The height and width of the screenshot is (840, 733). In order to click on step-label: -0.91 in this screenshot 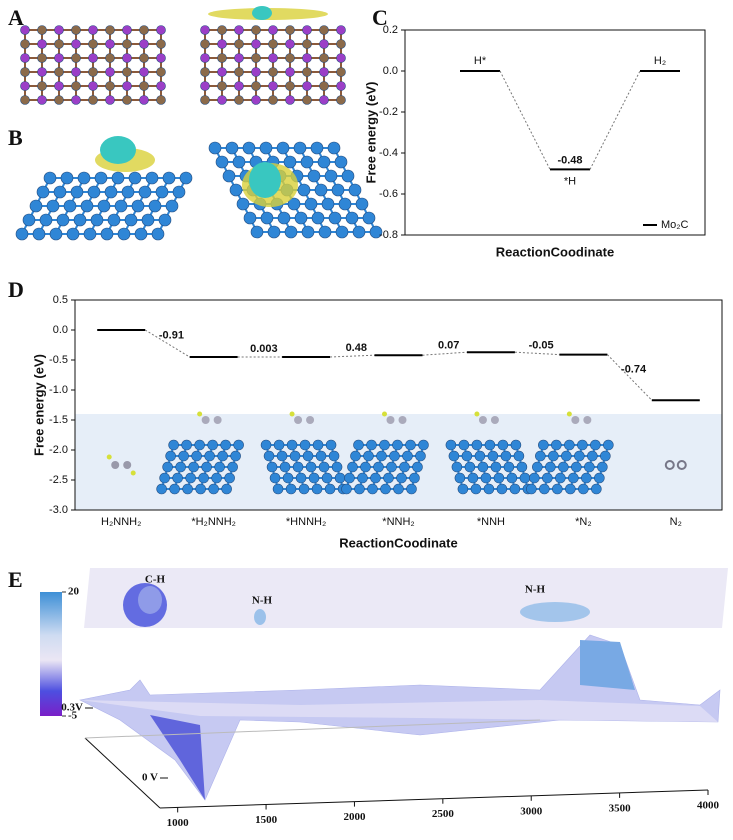, I will do `click(171, 335)`.